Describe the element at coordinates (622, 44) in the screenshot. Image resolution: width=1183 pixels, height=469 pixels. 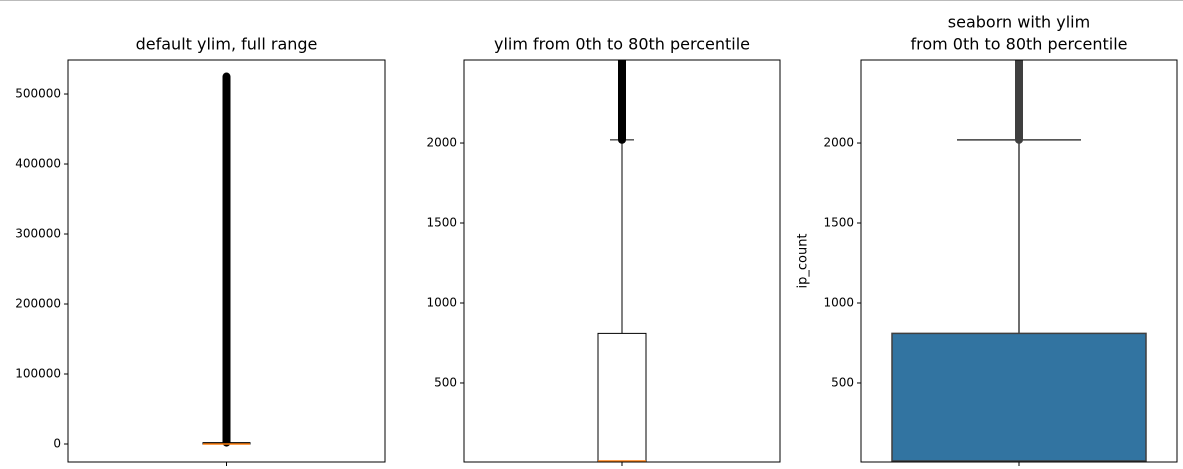
I see `subplot-title: ylim from 0th to 80th percentile` at that location.